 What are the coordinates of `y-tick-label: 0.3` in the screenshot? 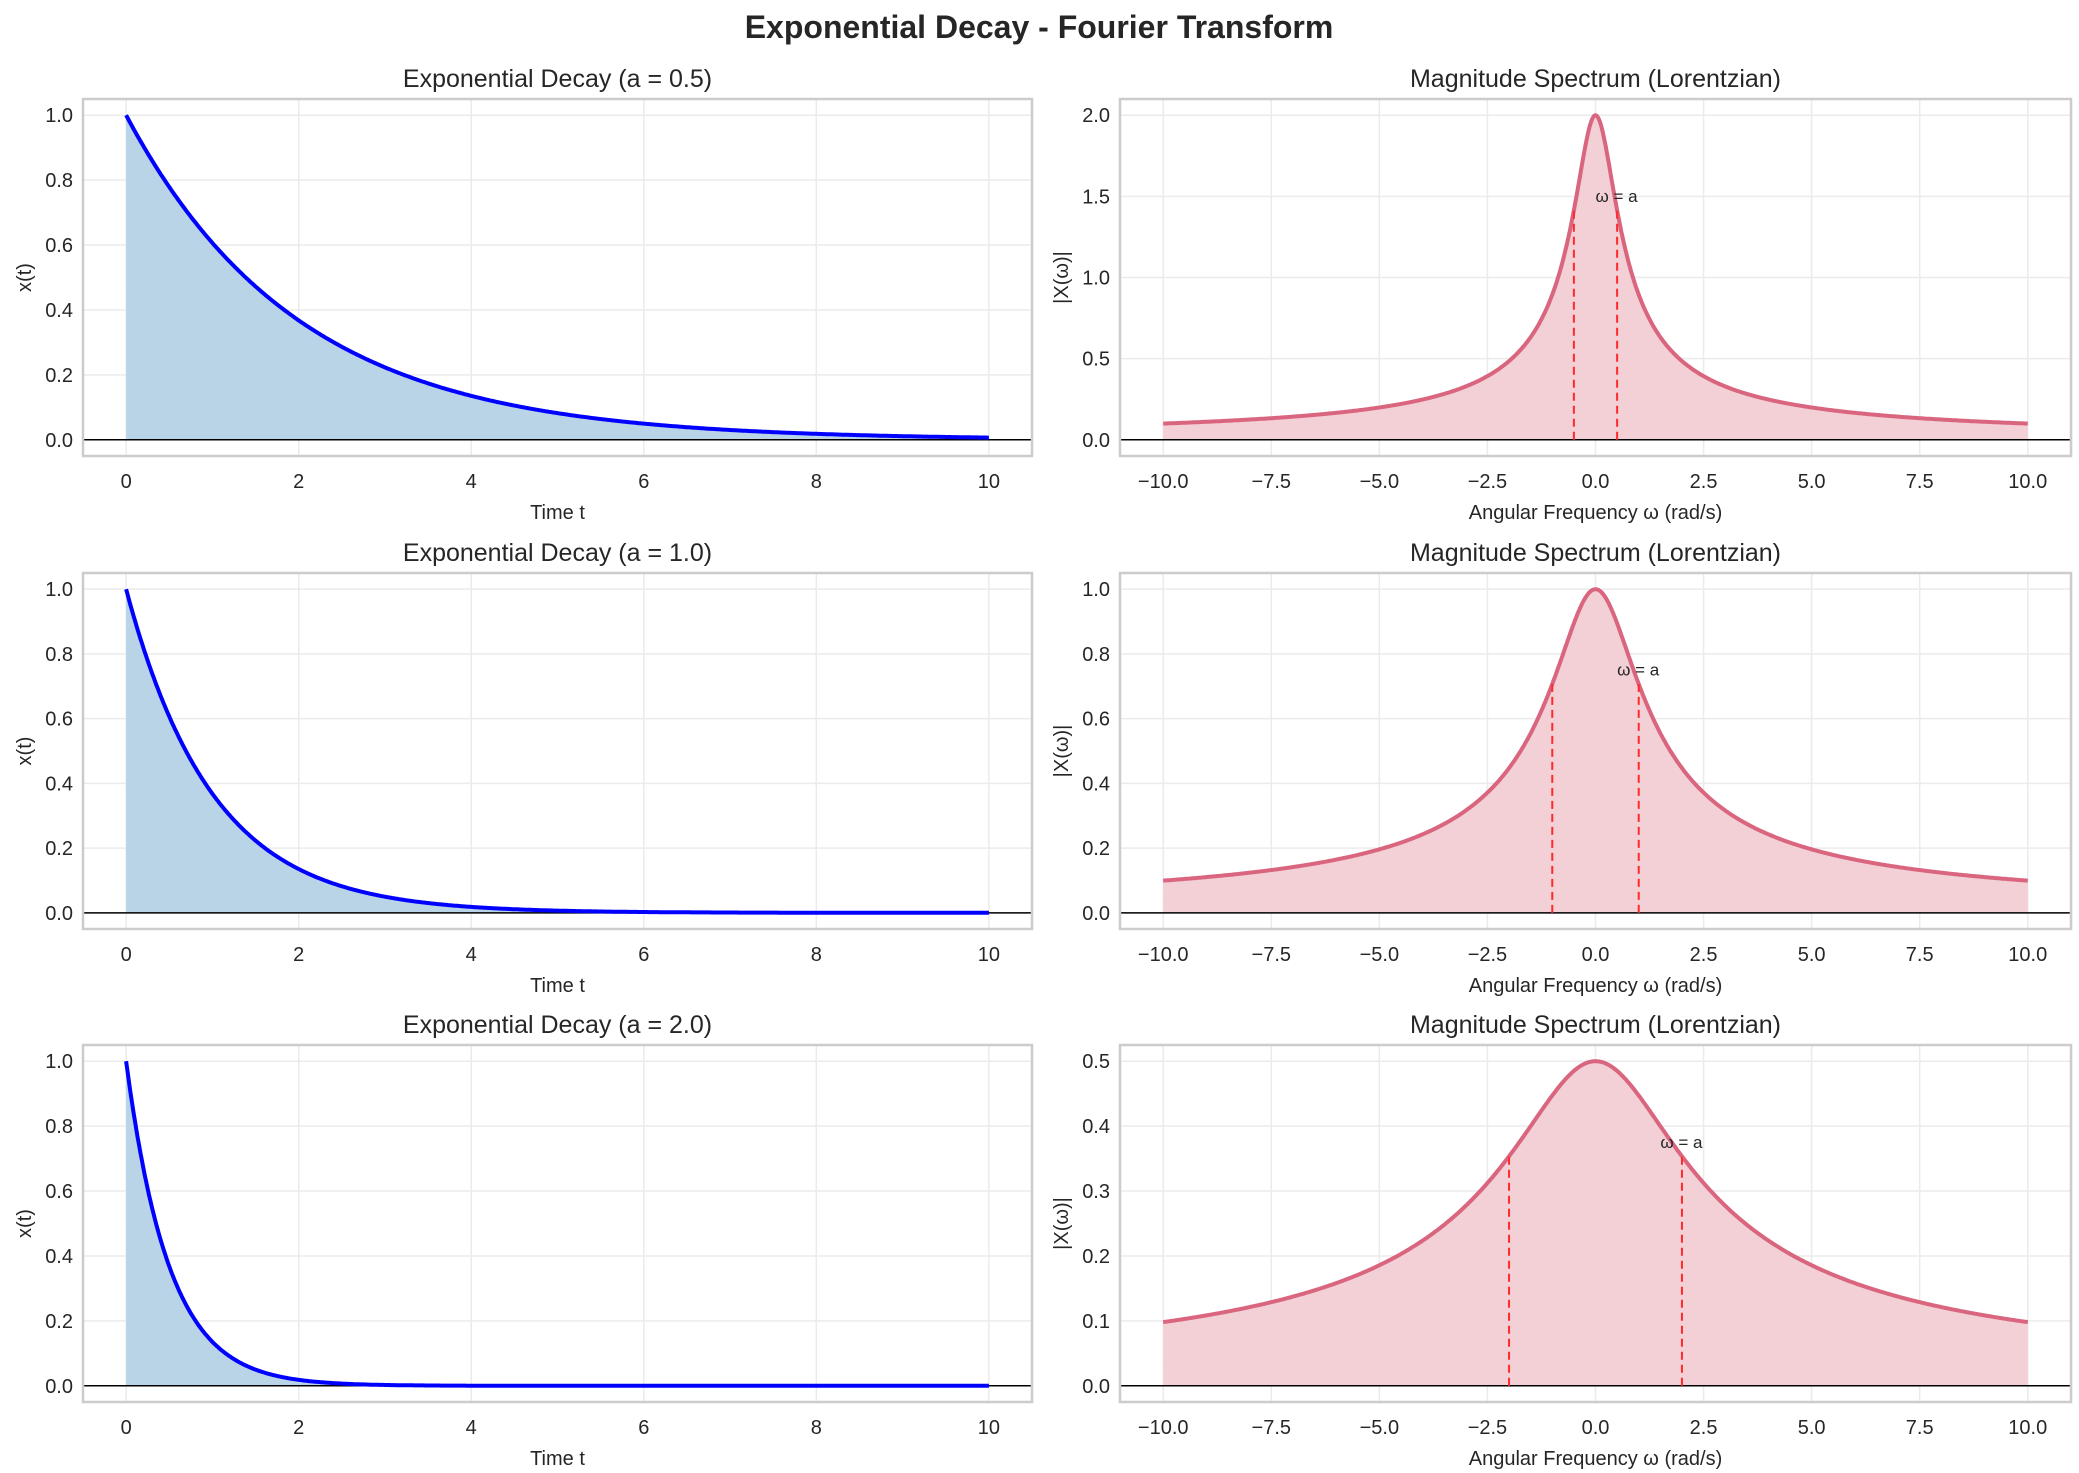 It's located at (1096, 1192).